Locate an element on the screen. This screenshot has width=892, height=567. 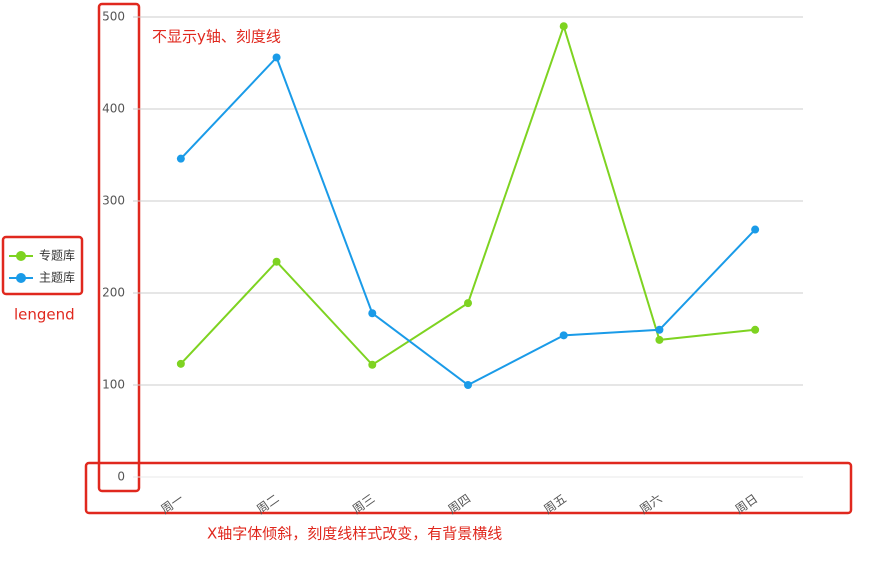
legend-label: 主题库 is located at coordinates (57, 277).